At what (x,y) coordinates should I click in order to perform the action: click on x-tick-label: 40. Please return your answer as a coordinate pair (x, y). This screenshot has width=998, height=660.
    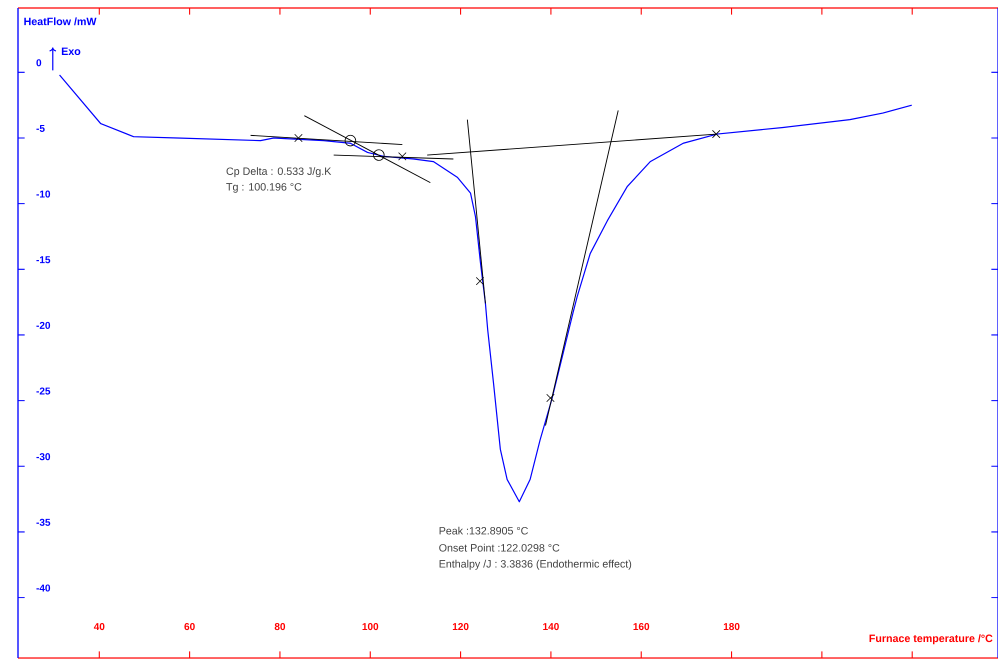
    Looking at the image, I should click on (99, 626).